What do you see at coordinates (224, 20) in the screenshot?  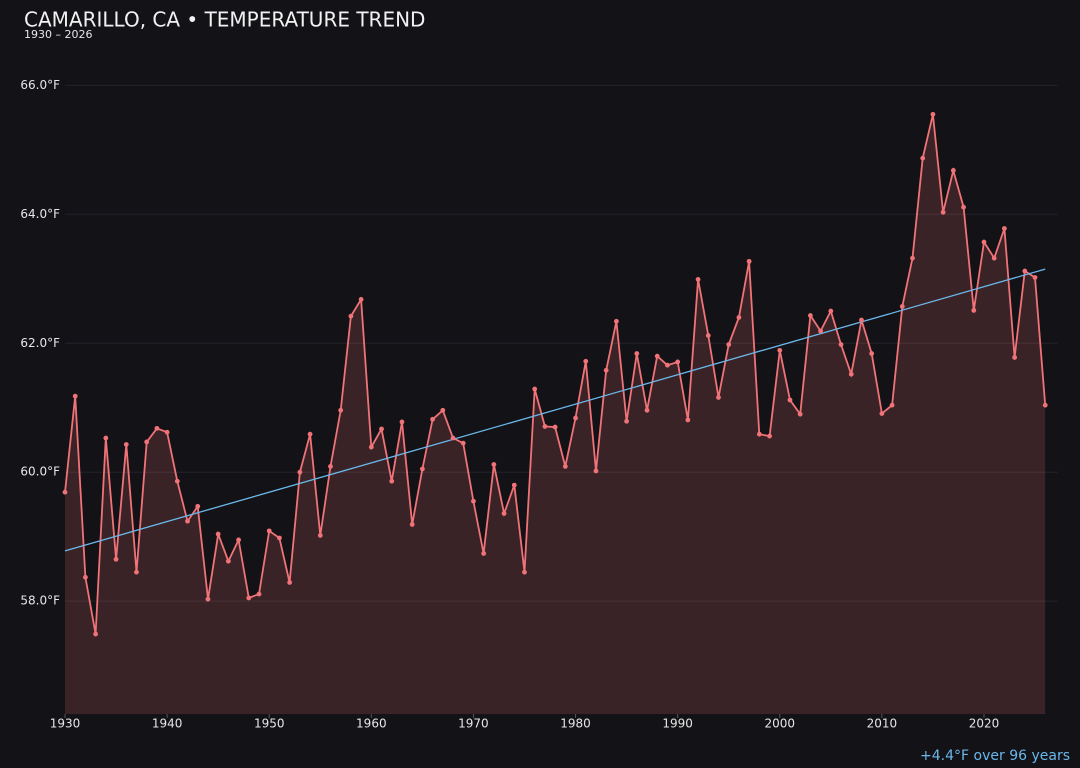 I see `chart-title: CAMARILLO, CA • TEMPERATURE TREND` at bounding box center [224, 20].